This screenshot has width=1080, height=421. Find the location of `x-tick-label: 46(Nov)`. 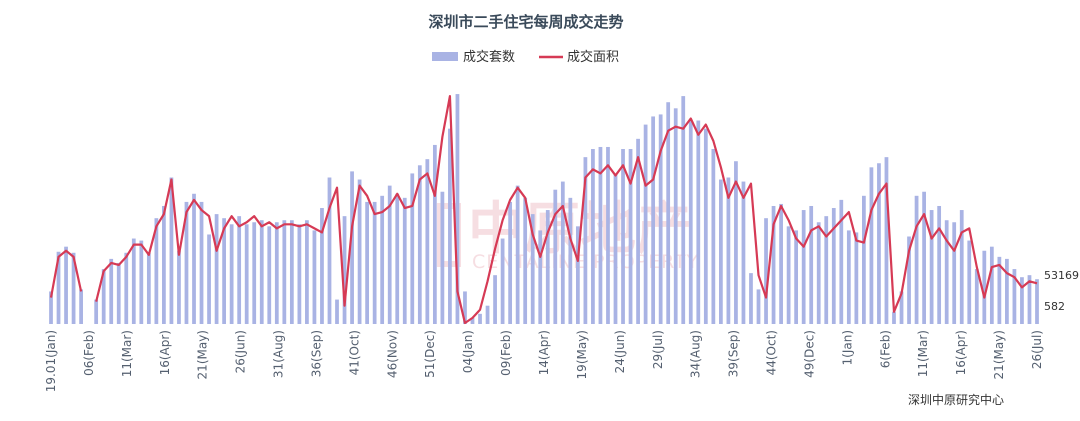

x-tick-label: 46(Nov) is located at coordinates (392, 354).